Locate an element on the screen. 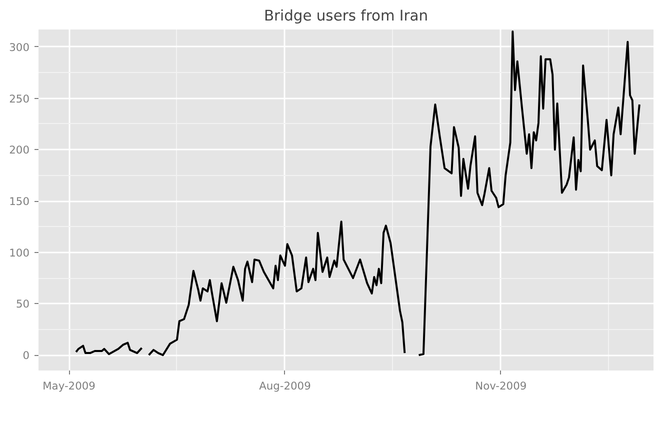 The width and height of the screenshot is (657, 430). y-tick-label: 50 is located at coordinates (23, 304).